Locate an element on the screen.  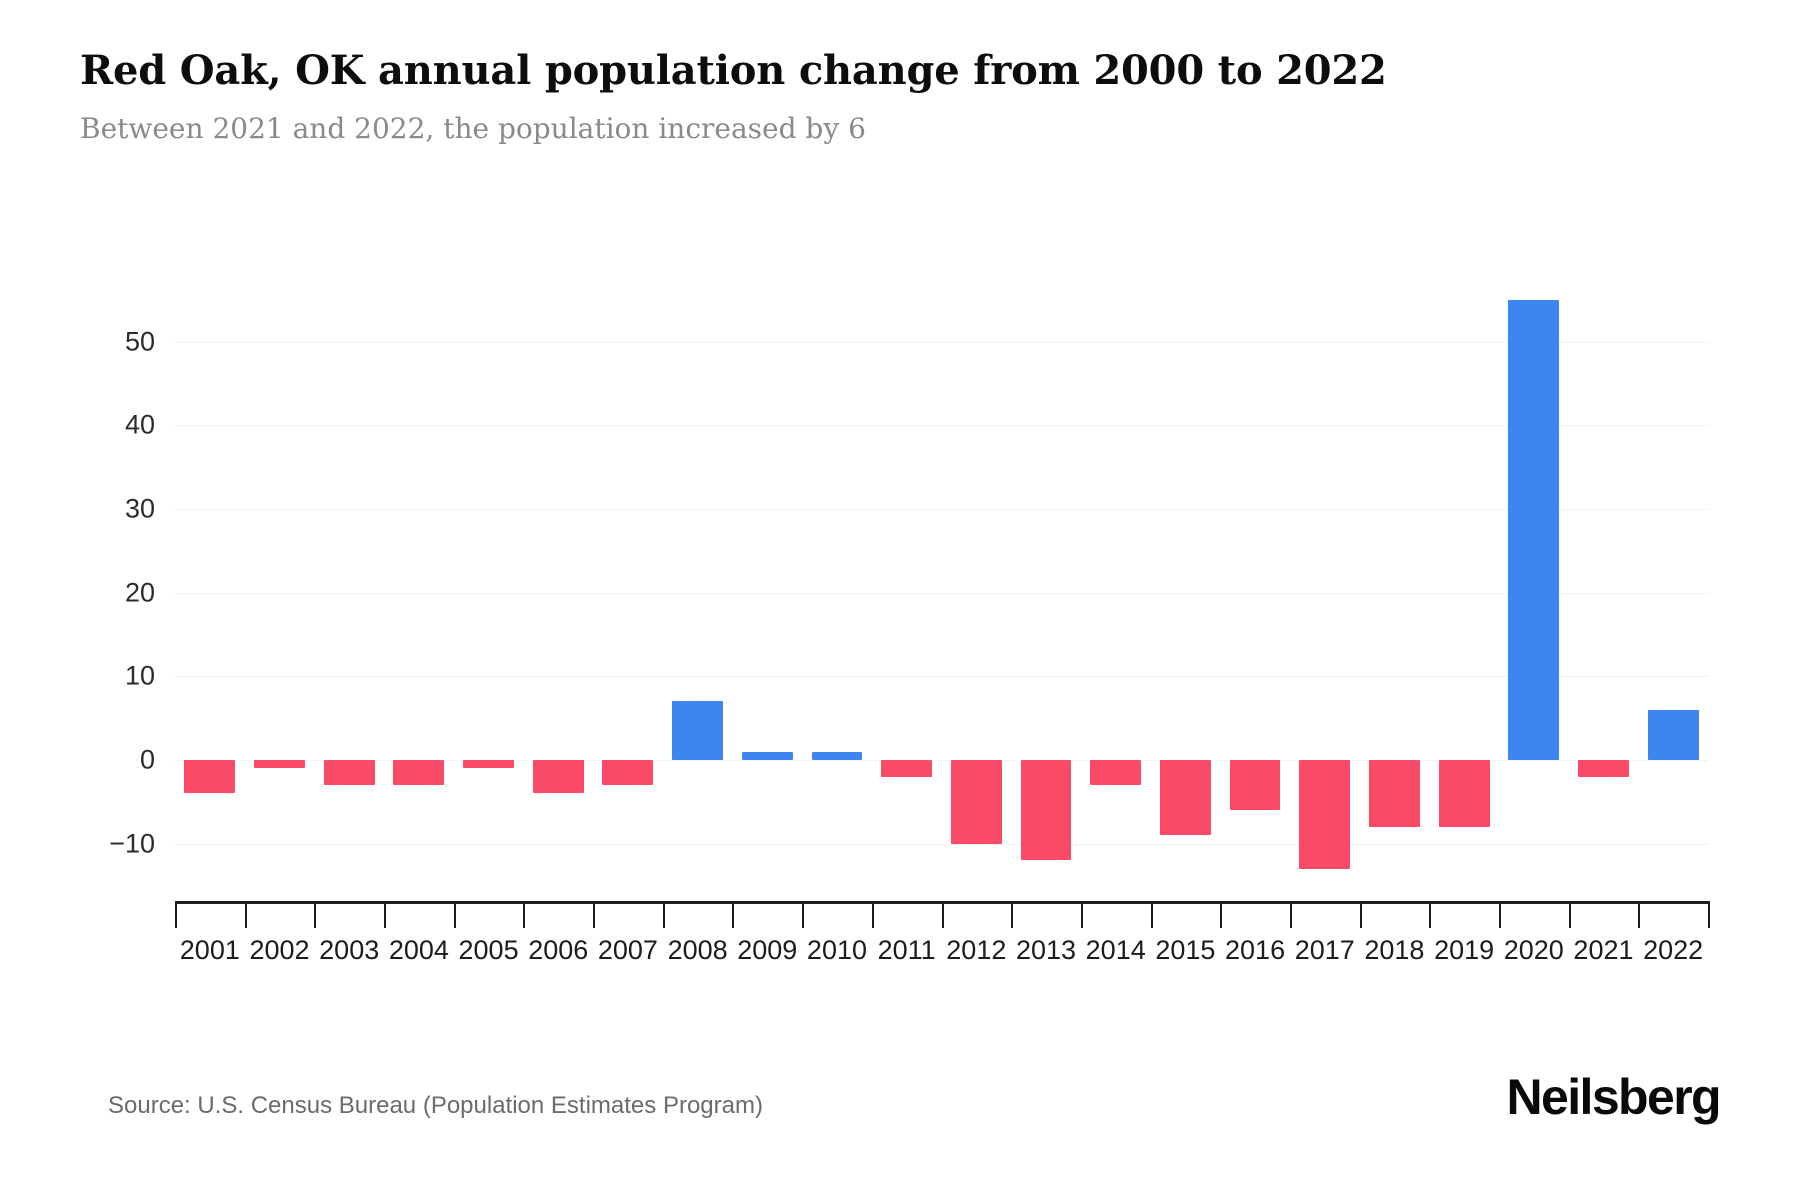
x-axis-tick-label: 2002 is located at coordinates (279, 950).